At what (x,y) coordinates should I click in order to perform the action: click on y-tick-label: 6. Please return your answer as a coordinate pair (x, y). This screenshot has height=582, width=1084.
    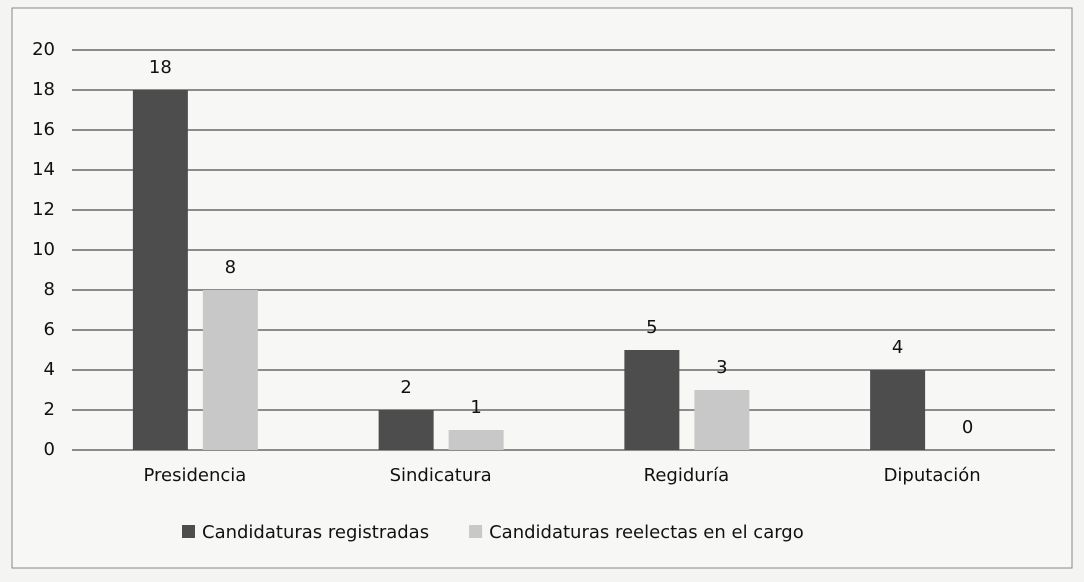
    Looking at the image, I should click on (49, 329).